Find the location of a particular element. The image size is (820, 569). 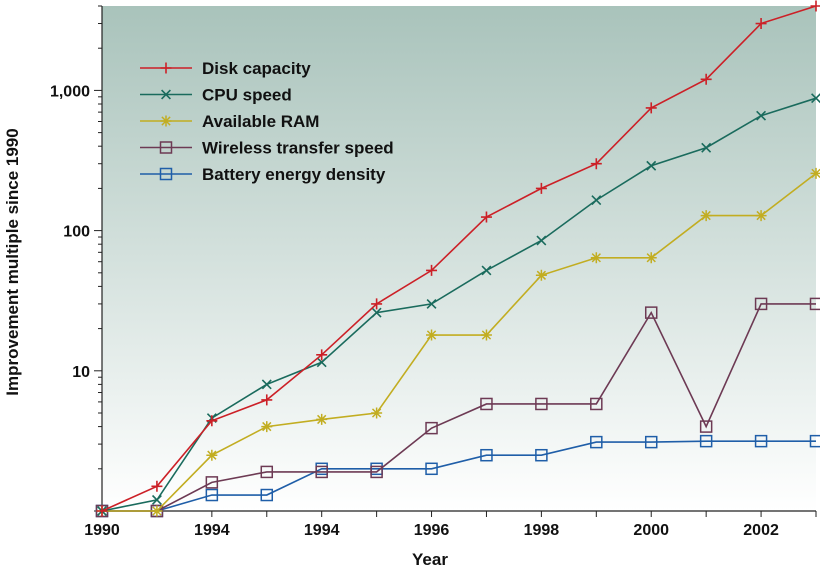

x-tick-label: 2002 is located at coordinates (761, 530).